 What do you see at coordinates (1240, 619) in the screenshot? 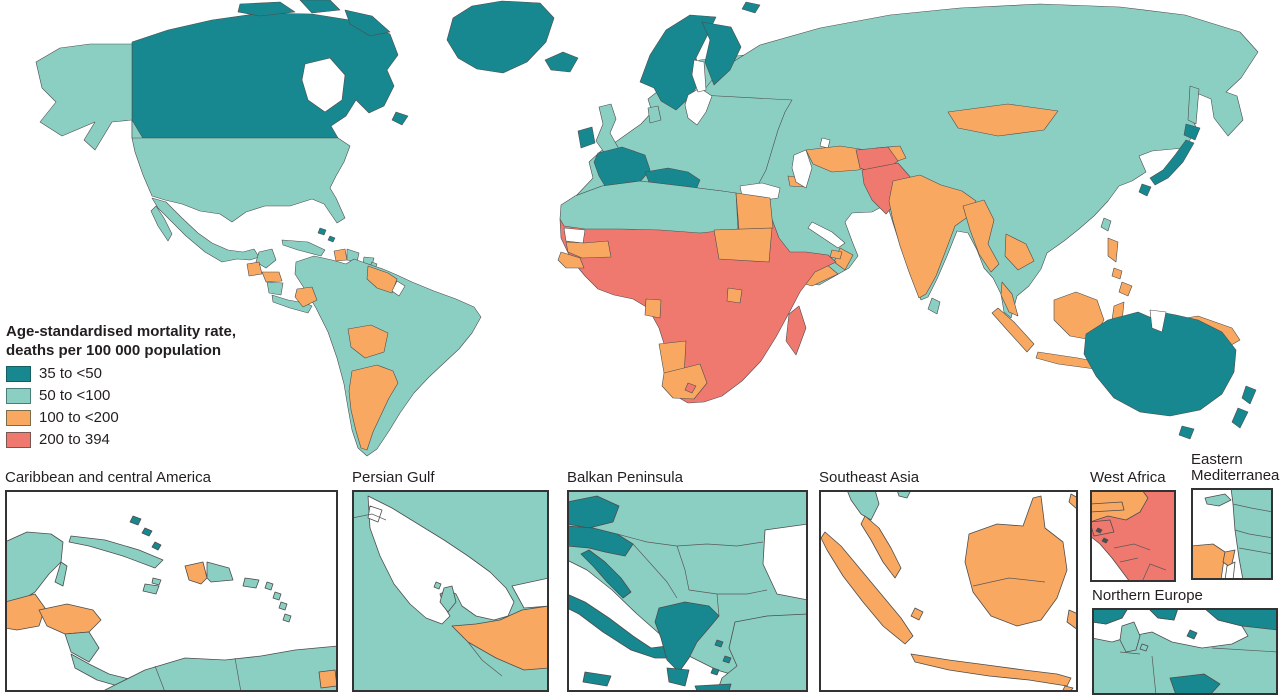
I see `finland-sweden-east` at bounding box center [1240, 619].